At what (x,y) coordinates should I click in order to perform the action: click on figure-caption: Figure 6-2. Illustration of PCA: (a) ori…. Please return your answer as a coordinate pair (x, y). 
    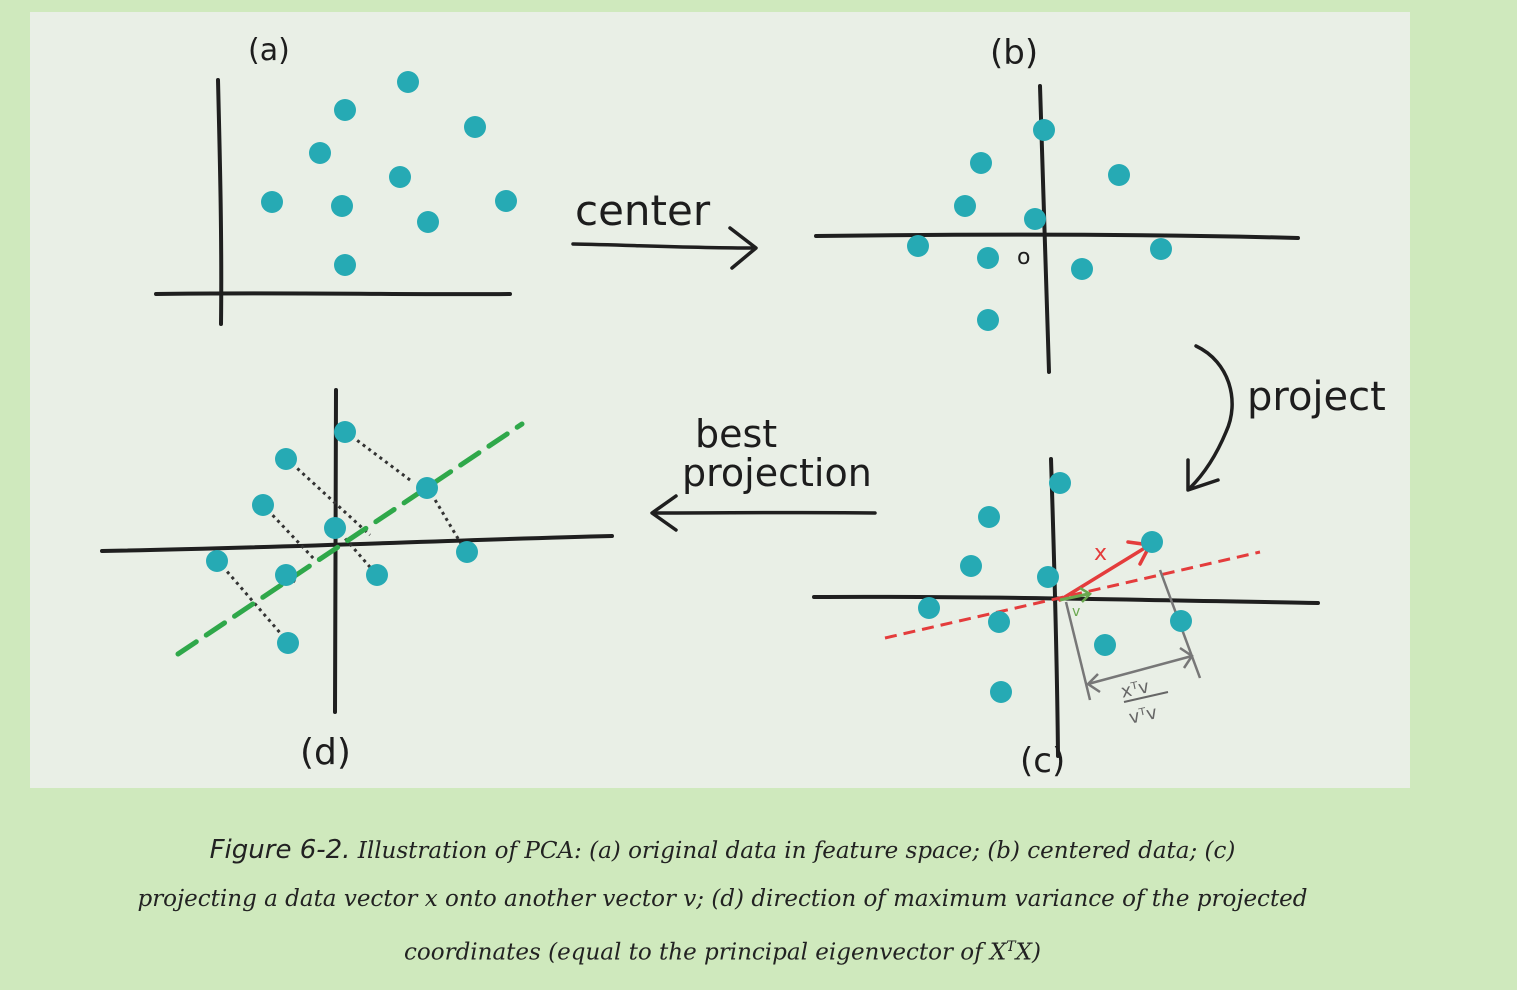
    Looking at the image, I should click on (722, 901).